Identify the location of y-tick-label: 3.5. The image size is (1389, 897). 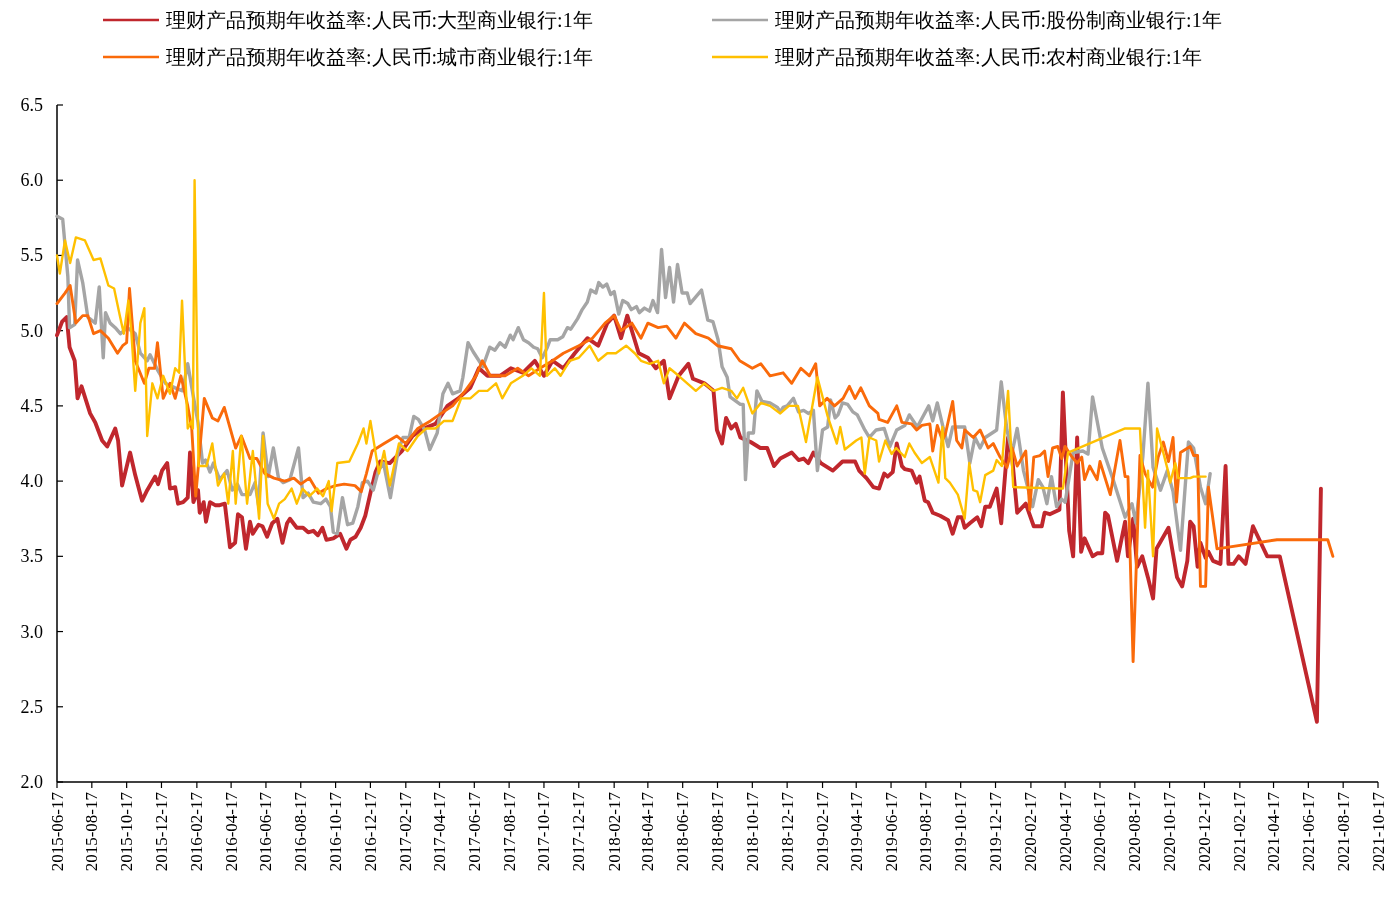
(31, 556).